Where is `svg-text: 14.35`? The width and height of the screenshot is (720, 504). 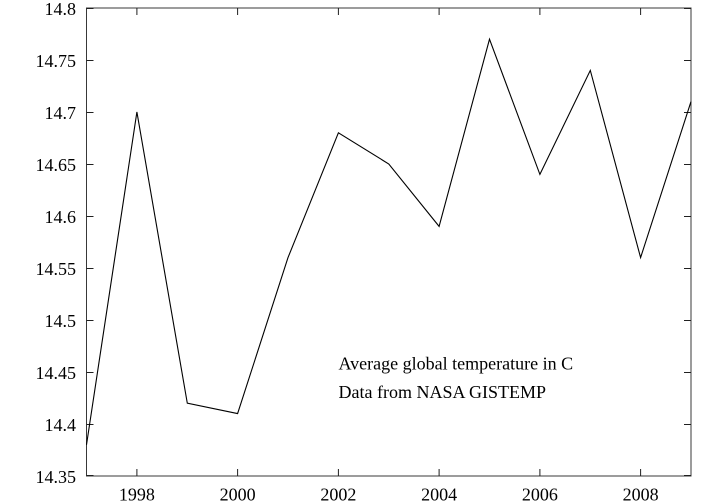
svg-text: 14.35 is located at coordinates (56, 477).